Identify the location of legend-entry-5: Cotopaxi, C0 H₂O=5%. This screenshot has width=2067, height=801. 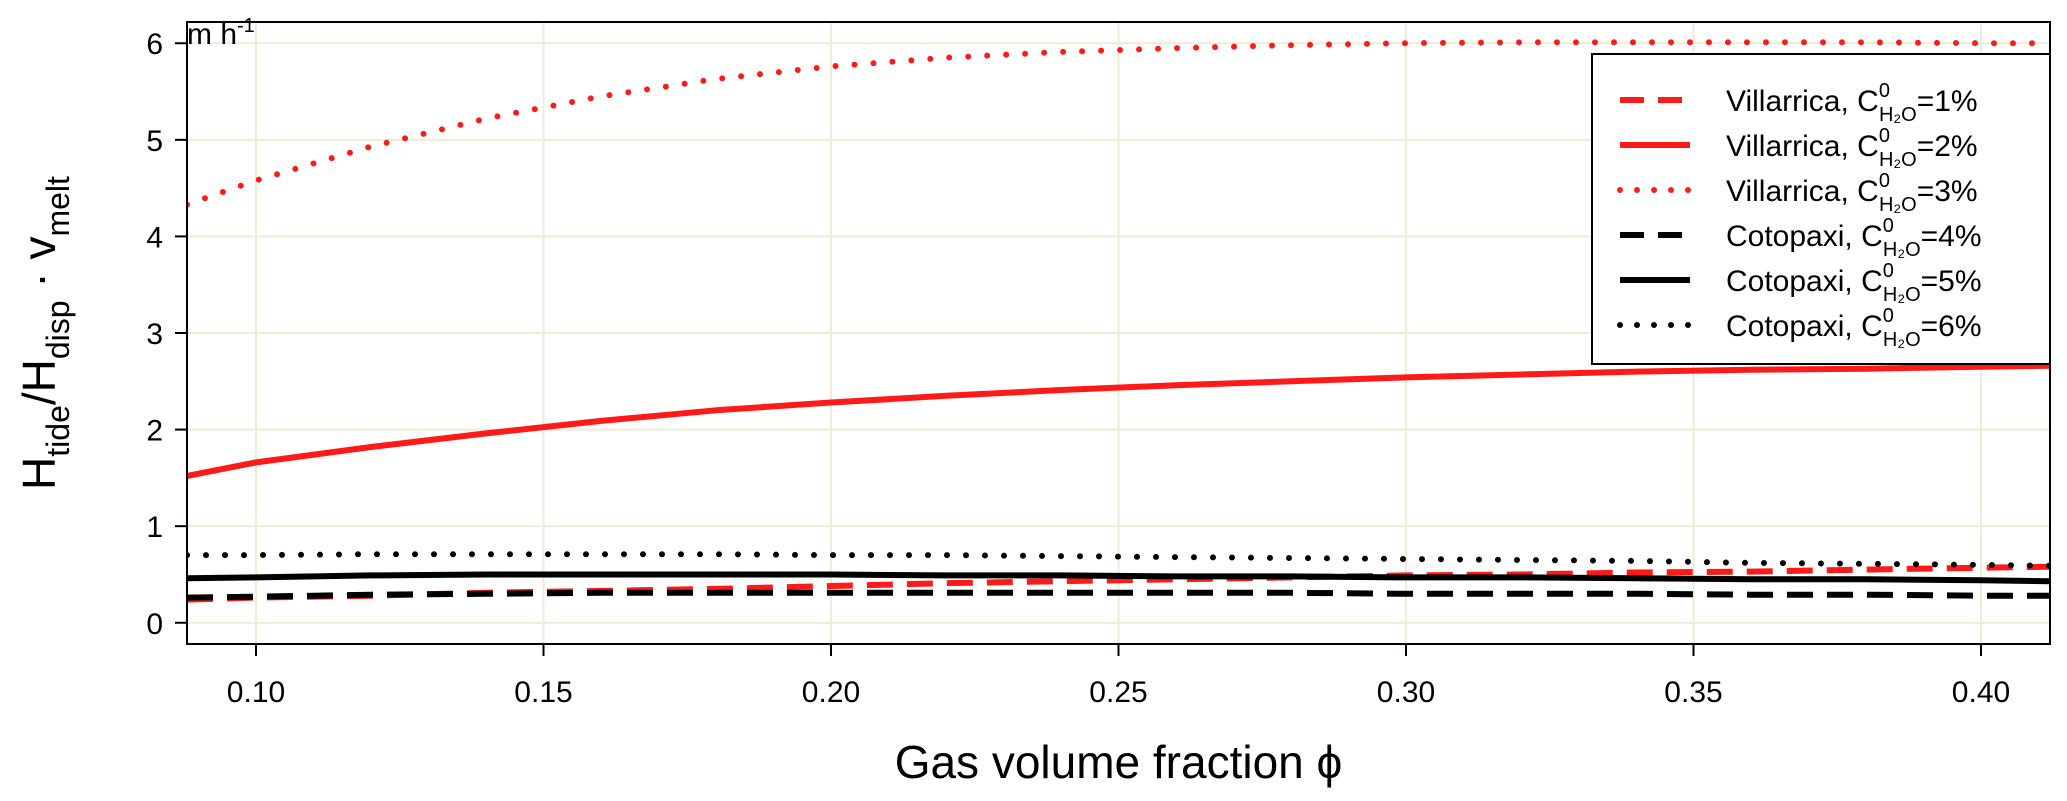
(1801, 283).